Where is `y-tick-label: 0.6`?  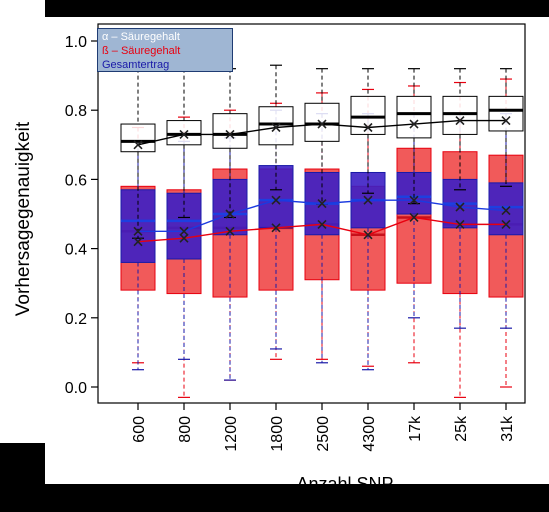
y-tick-label: 0.6 is located at coordinates (76, 180).